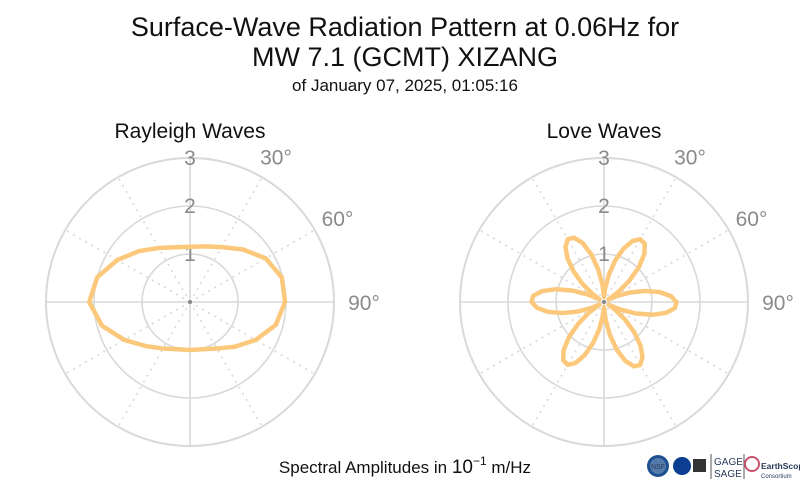 The width and height of the screenshot is (800, 493). What do you see at coordinates (190, 158) in the screenshot?
I see `rayleigh-r-tick-3: 3` at bounding box center [190, 158].